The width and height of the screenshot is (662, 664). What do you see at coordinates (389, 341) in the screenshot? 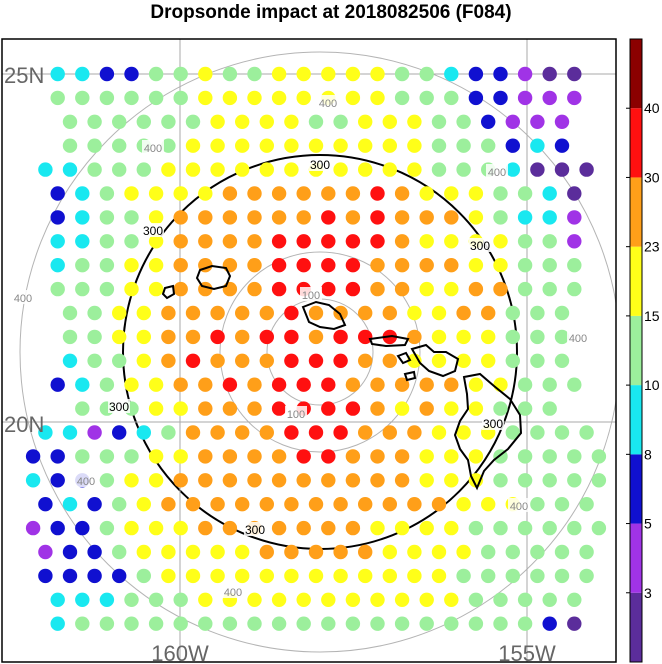
I see `coastline-molokai` at bounding box center [389, 341].